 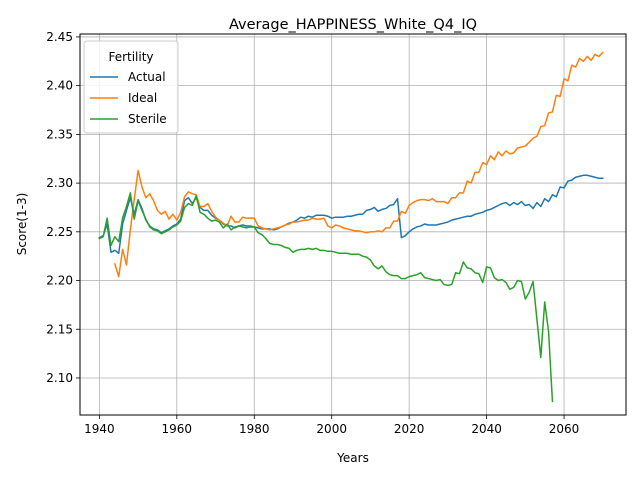 What do you see at coordinates (331, 429) in the screenshot?
I see `x-tick-label: 2000` at bounding box center [331, 429].